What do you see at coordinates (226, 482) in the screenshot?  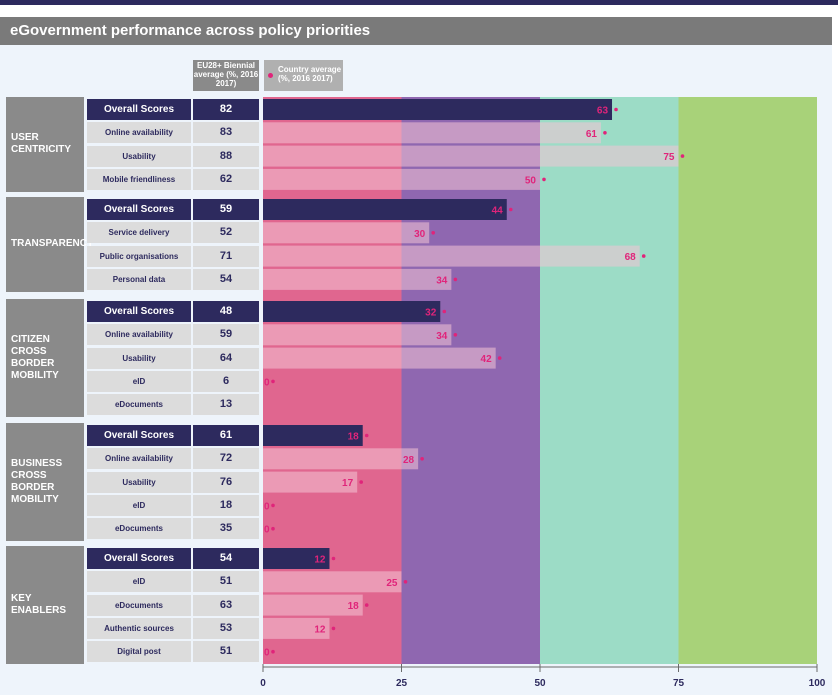 I see `eu-average-value: 76` at bounding box center [226, 482].